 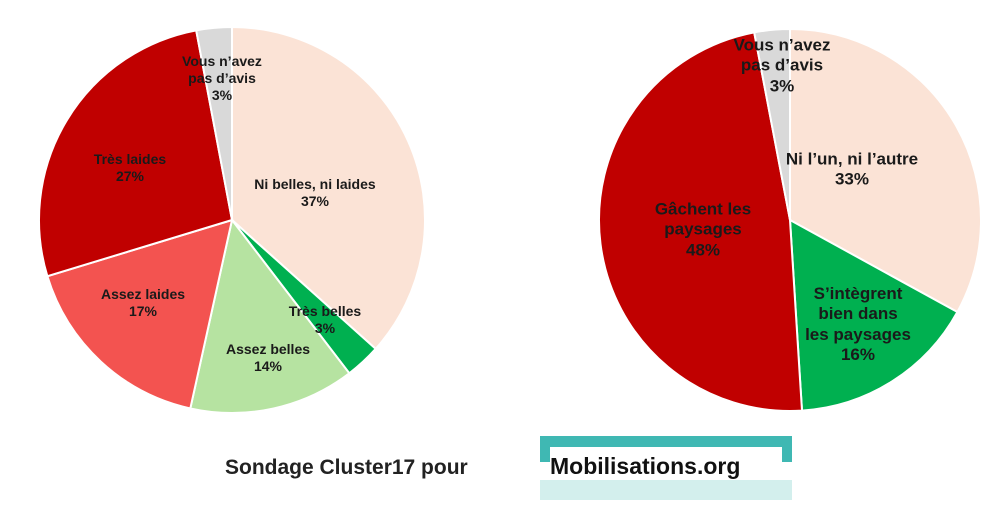 What do you see at coordinates (858, 314) in the screenshot?
I see `category-label: S’intègrent bien dans les paysages` at bounding box center [858, 314].